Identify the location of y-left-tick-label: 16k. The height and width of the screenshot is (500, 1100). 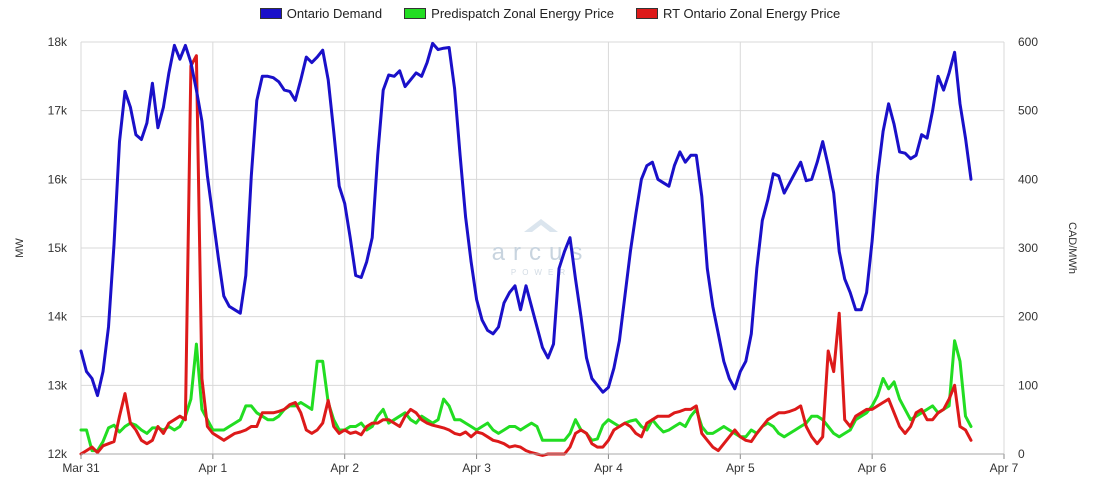
(58, 179).